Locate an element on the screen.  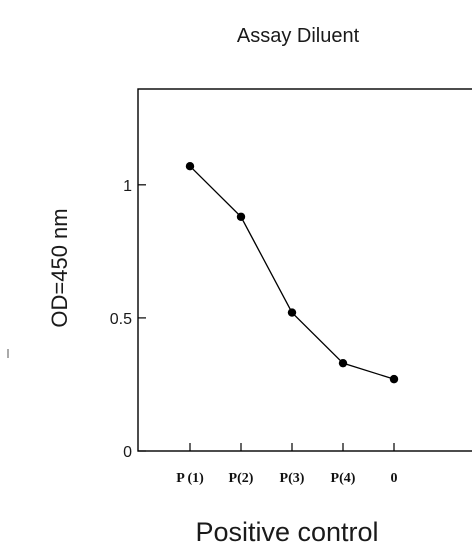
x-axis-label: Positive control is located at coordinates (286, 532).